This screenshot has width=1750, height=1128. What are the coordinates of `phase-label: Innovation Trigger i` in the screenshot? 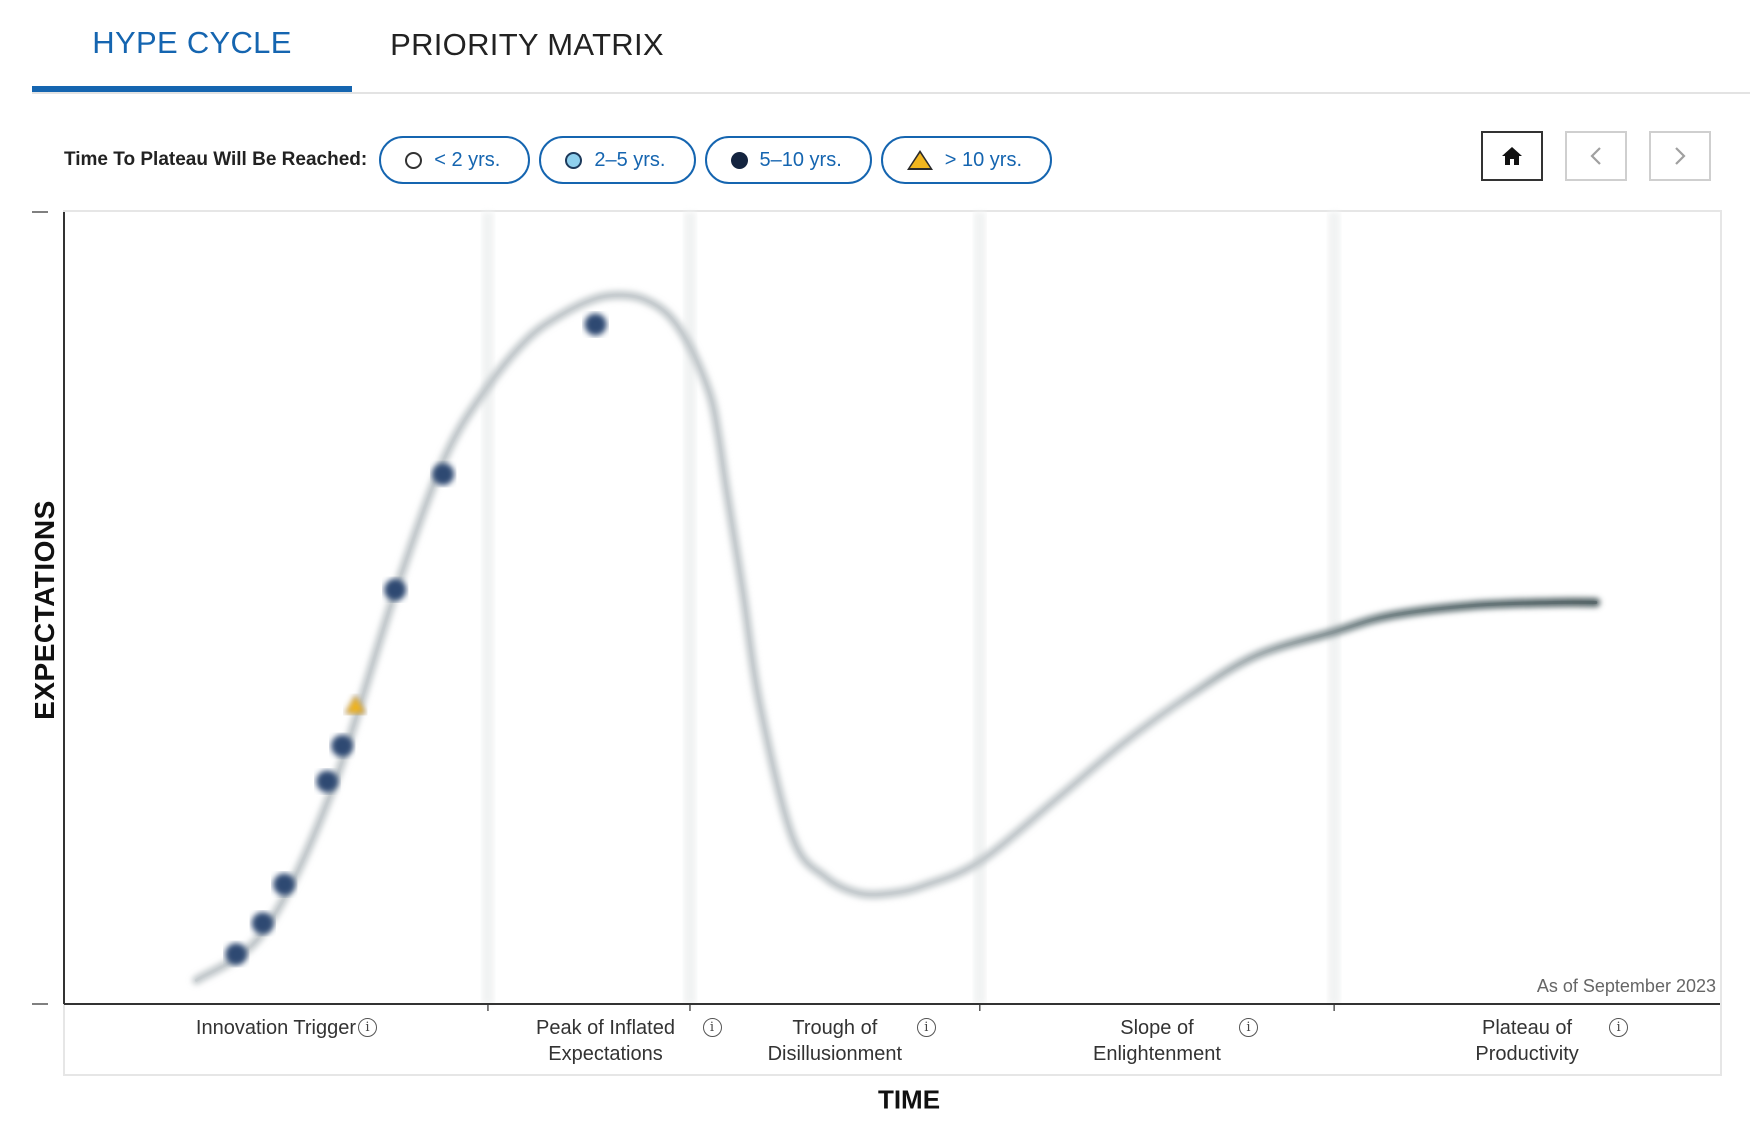 It's located at (284, 1028).